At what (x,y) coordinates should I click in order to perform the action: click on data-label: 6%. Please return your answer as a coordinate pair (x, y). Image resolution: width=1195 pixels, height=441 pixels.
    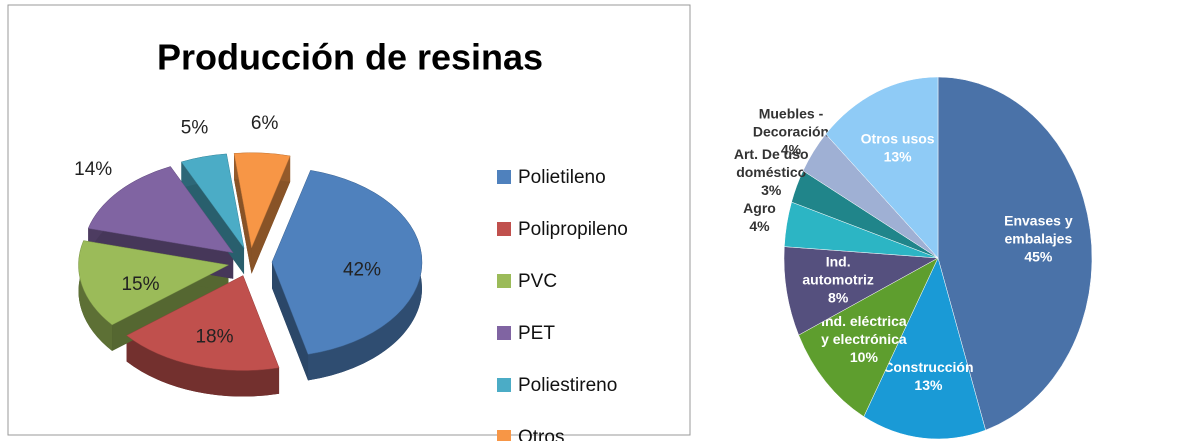
    Looking at the image, I should click on (265, 123).